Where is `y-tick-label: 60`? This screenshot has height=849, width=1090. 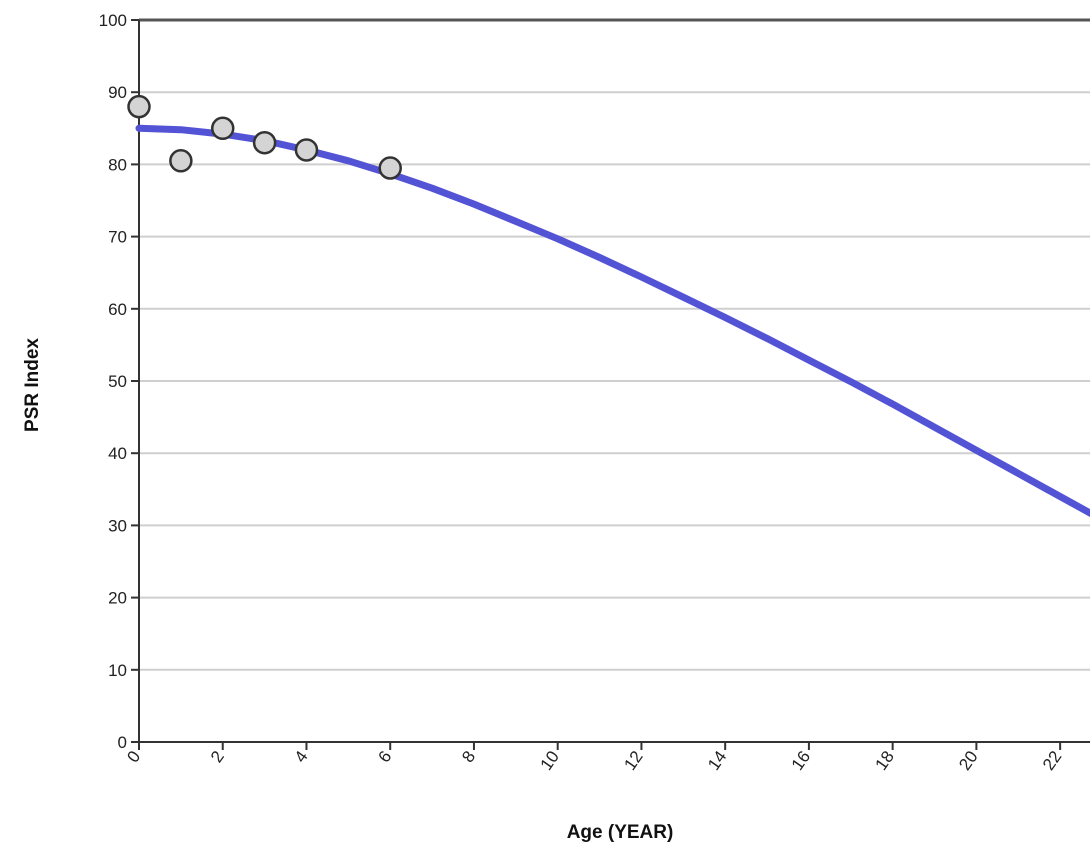
y-tick-label: 60 is located at coordinates (117, 309).